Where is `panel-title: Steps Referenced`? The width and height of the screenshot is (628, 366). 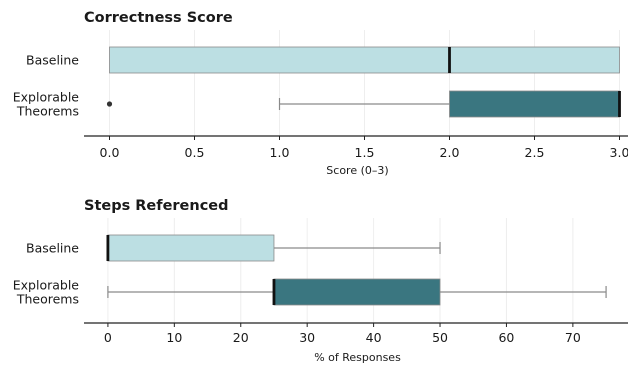
panel-title: Steps Referenced is located at coordinates (156, 206).